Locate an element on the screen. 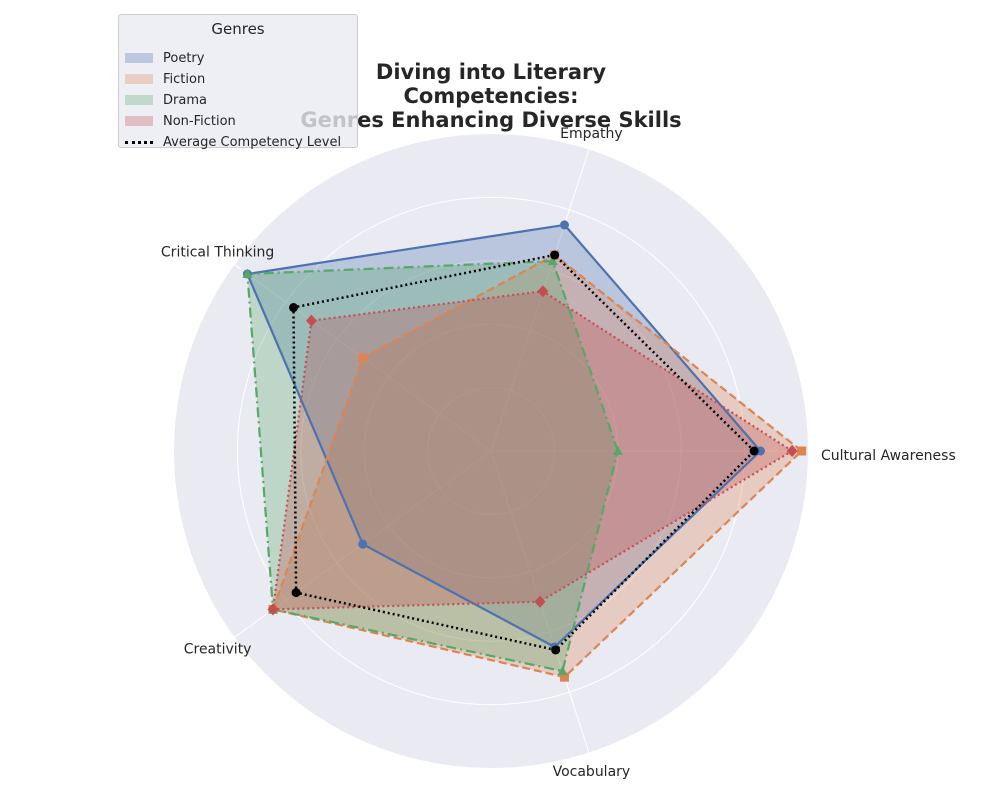 This screenshot has height=800, width=1000. legend-swatch-fiction is located at coordinates (139, 79).